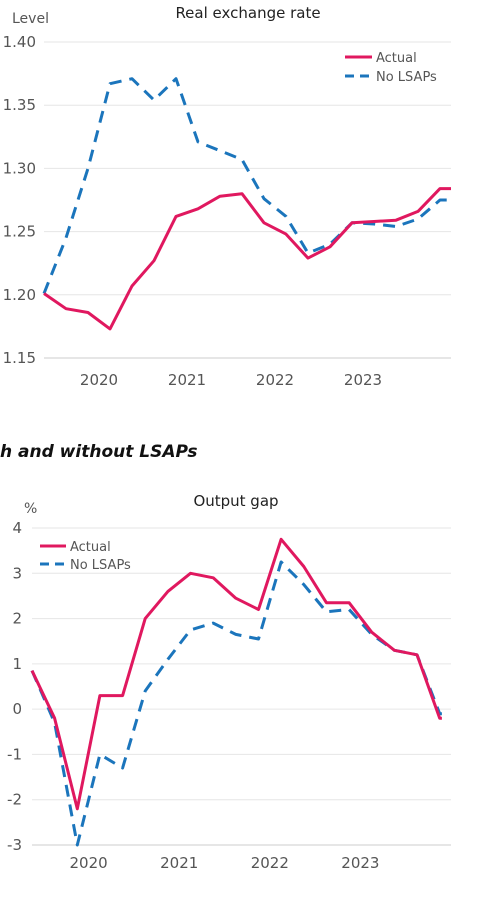 The width and height of the screenshot is (484, 903). I want to click on y-tick-label: 4, so click(17, 528).